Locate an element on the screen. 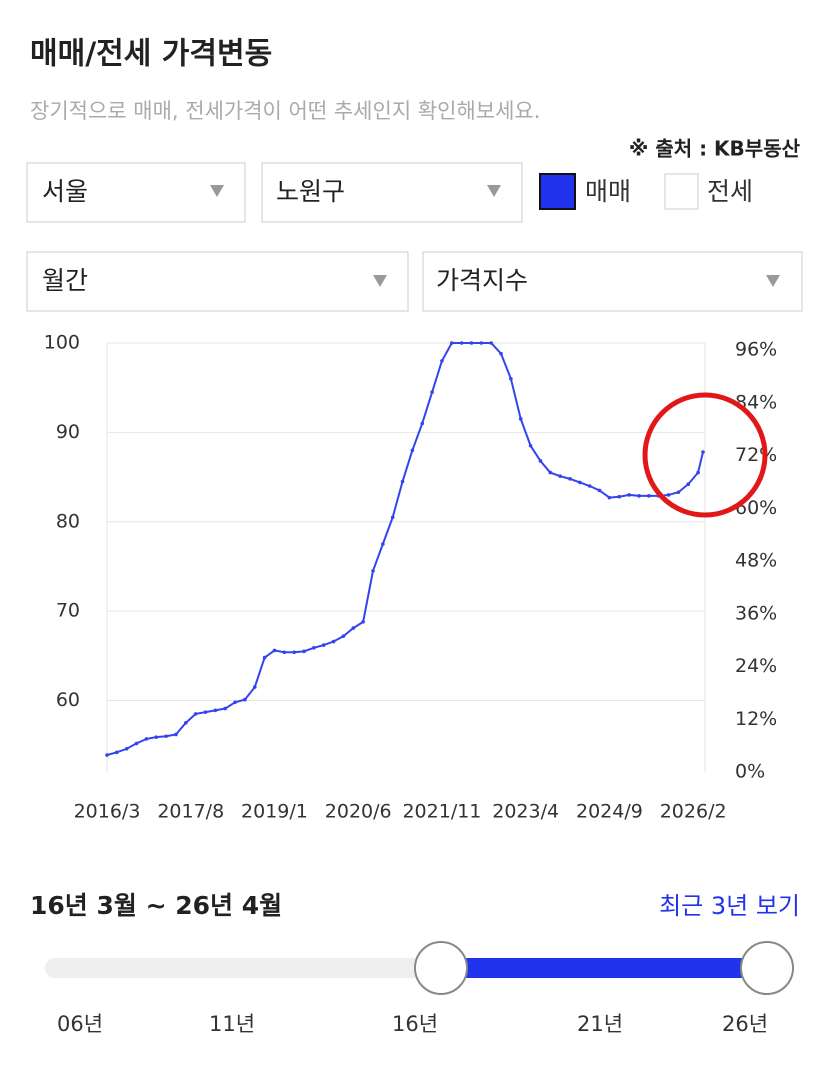  select-text: 노원구 is located at coordinates (310, 191).